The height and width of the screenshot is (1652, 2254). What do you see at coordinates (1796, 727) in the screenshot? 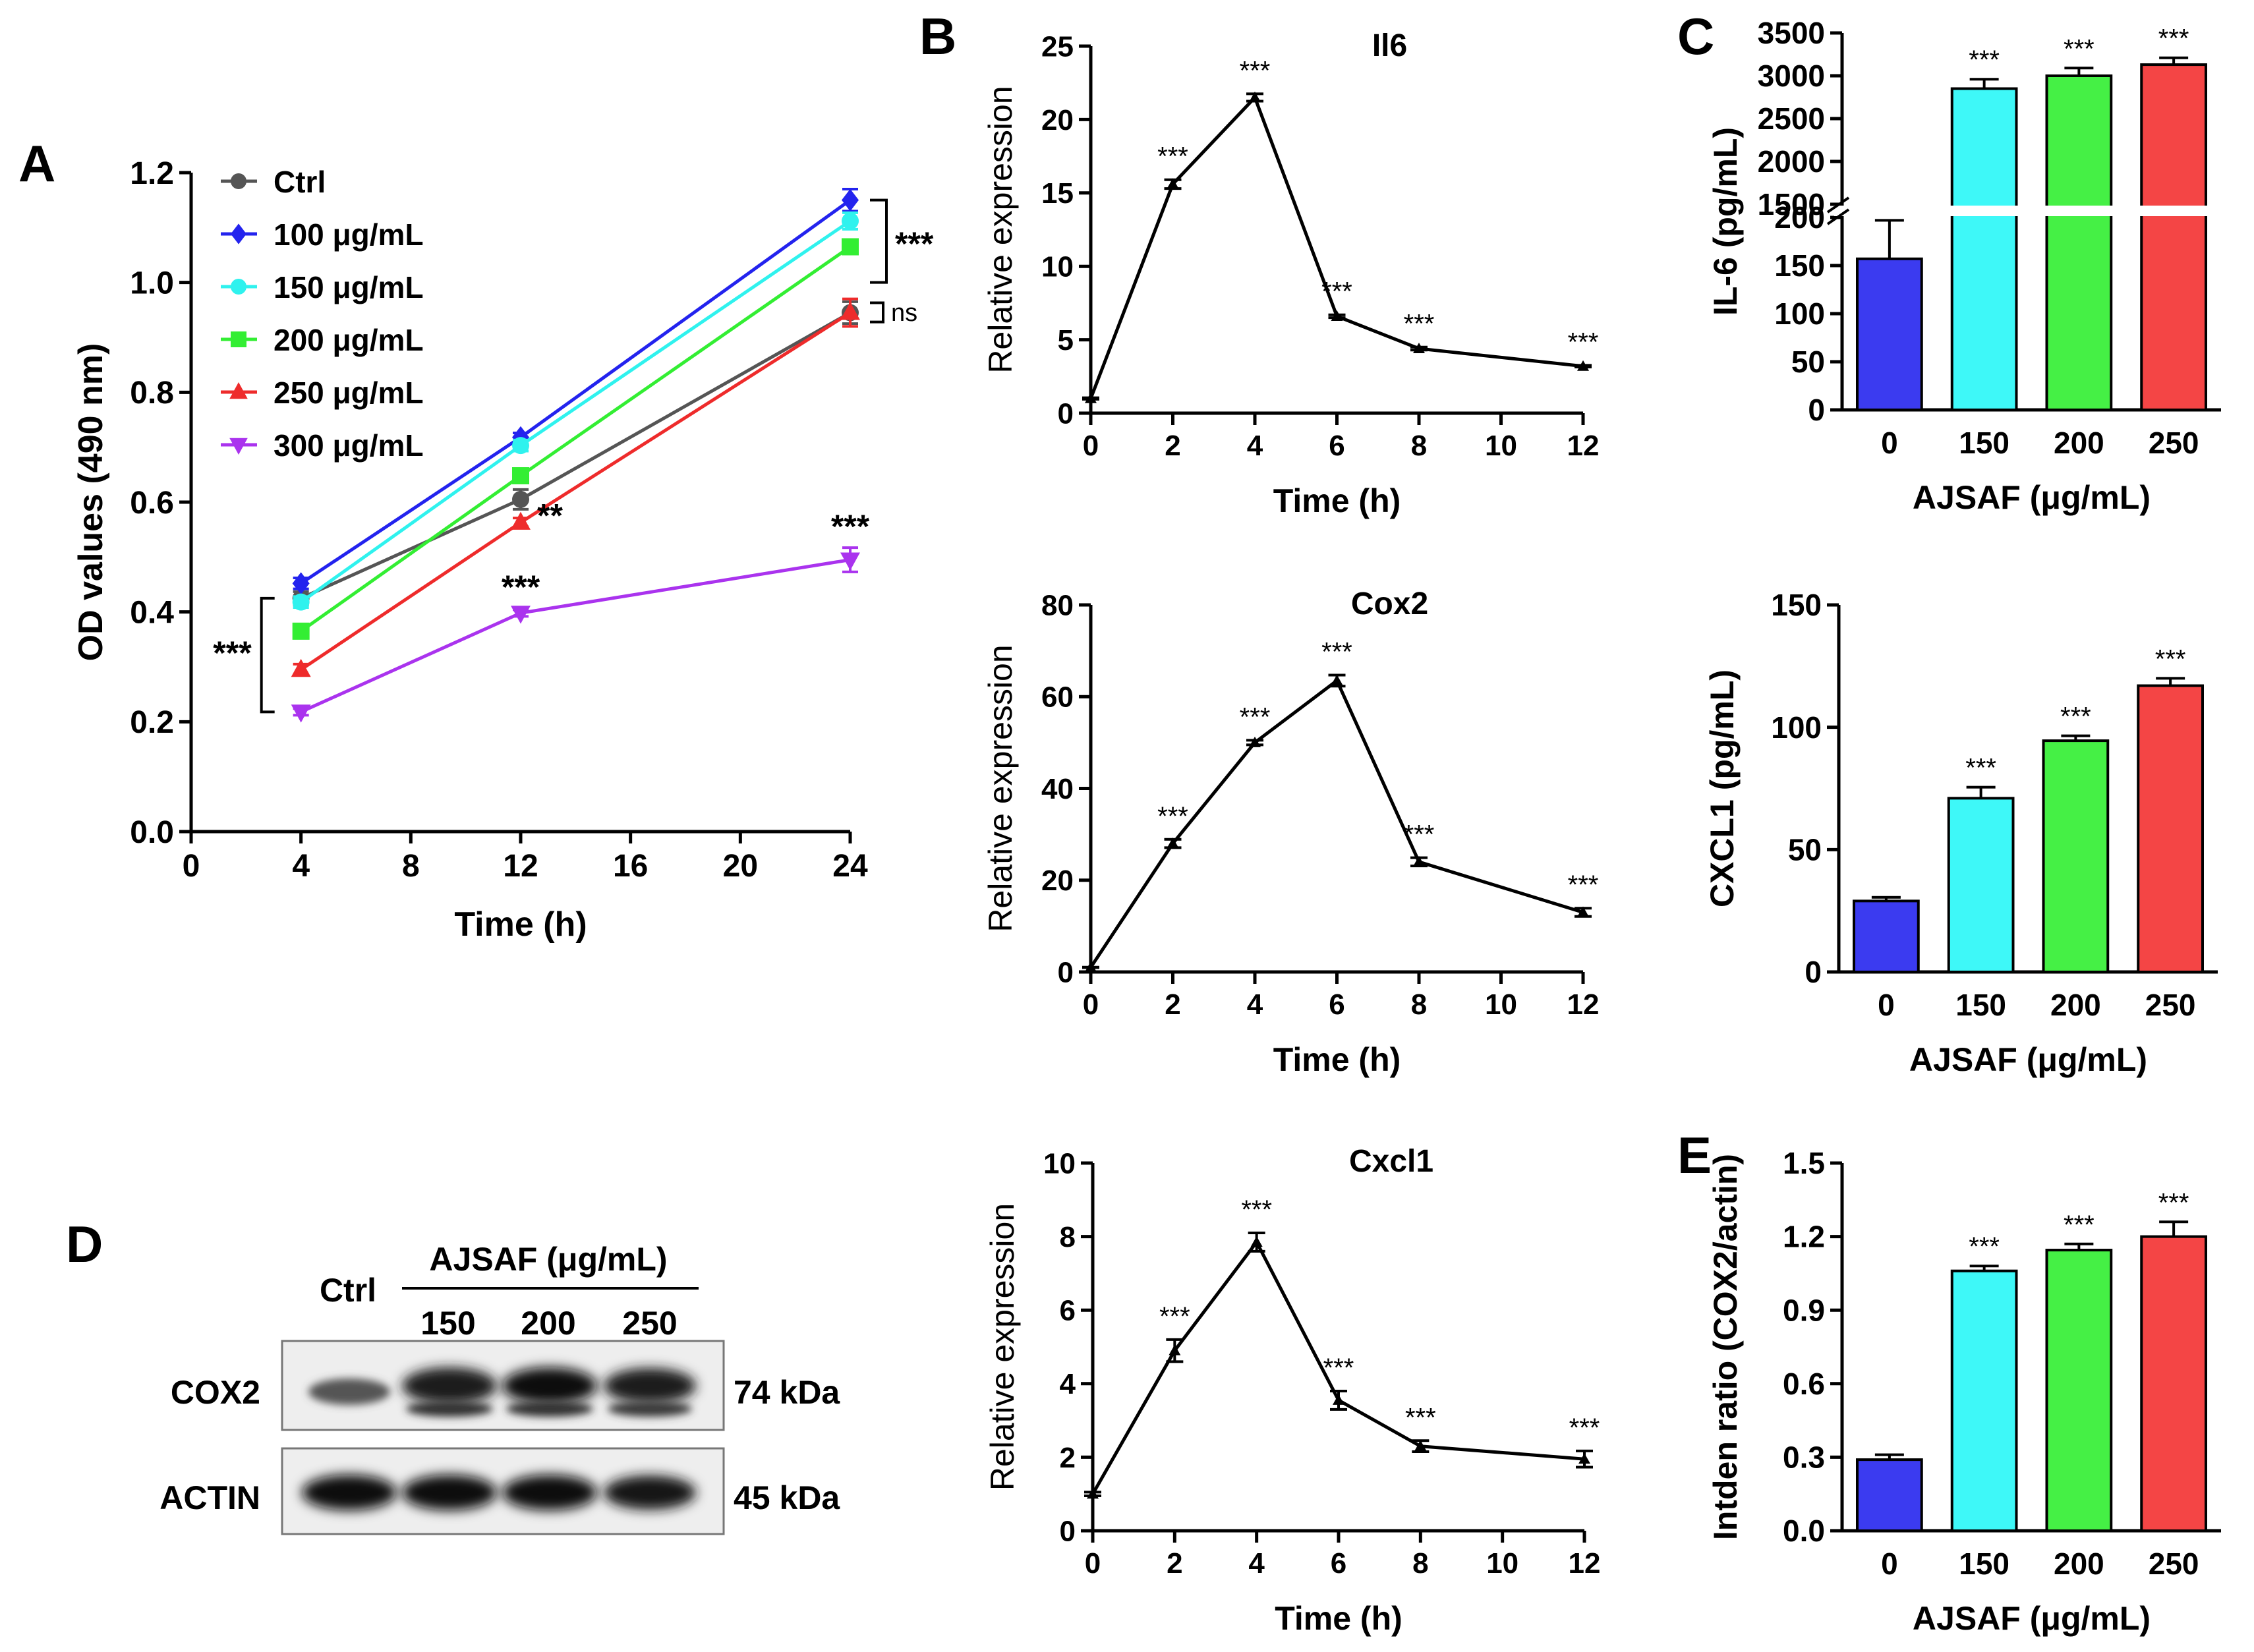
I see `y-tick-label: 100` at bounding box center [1796, 727].